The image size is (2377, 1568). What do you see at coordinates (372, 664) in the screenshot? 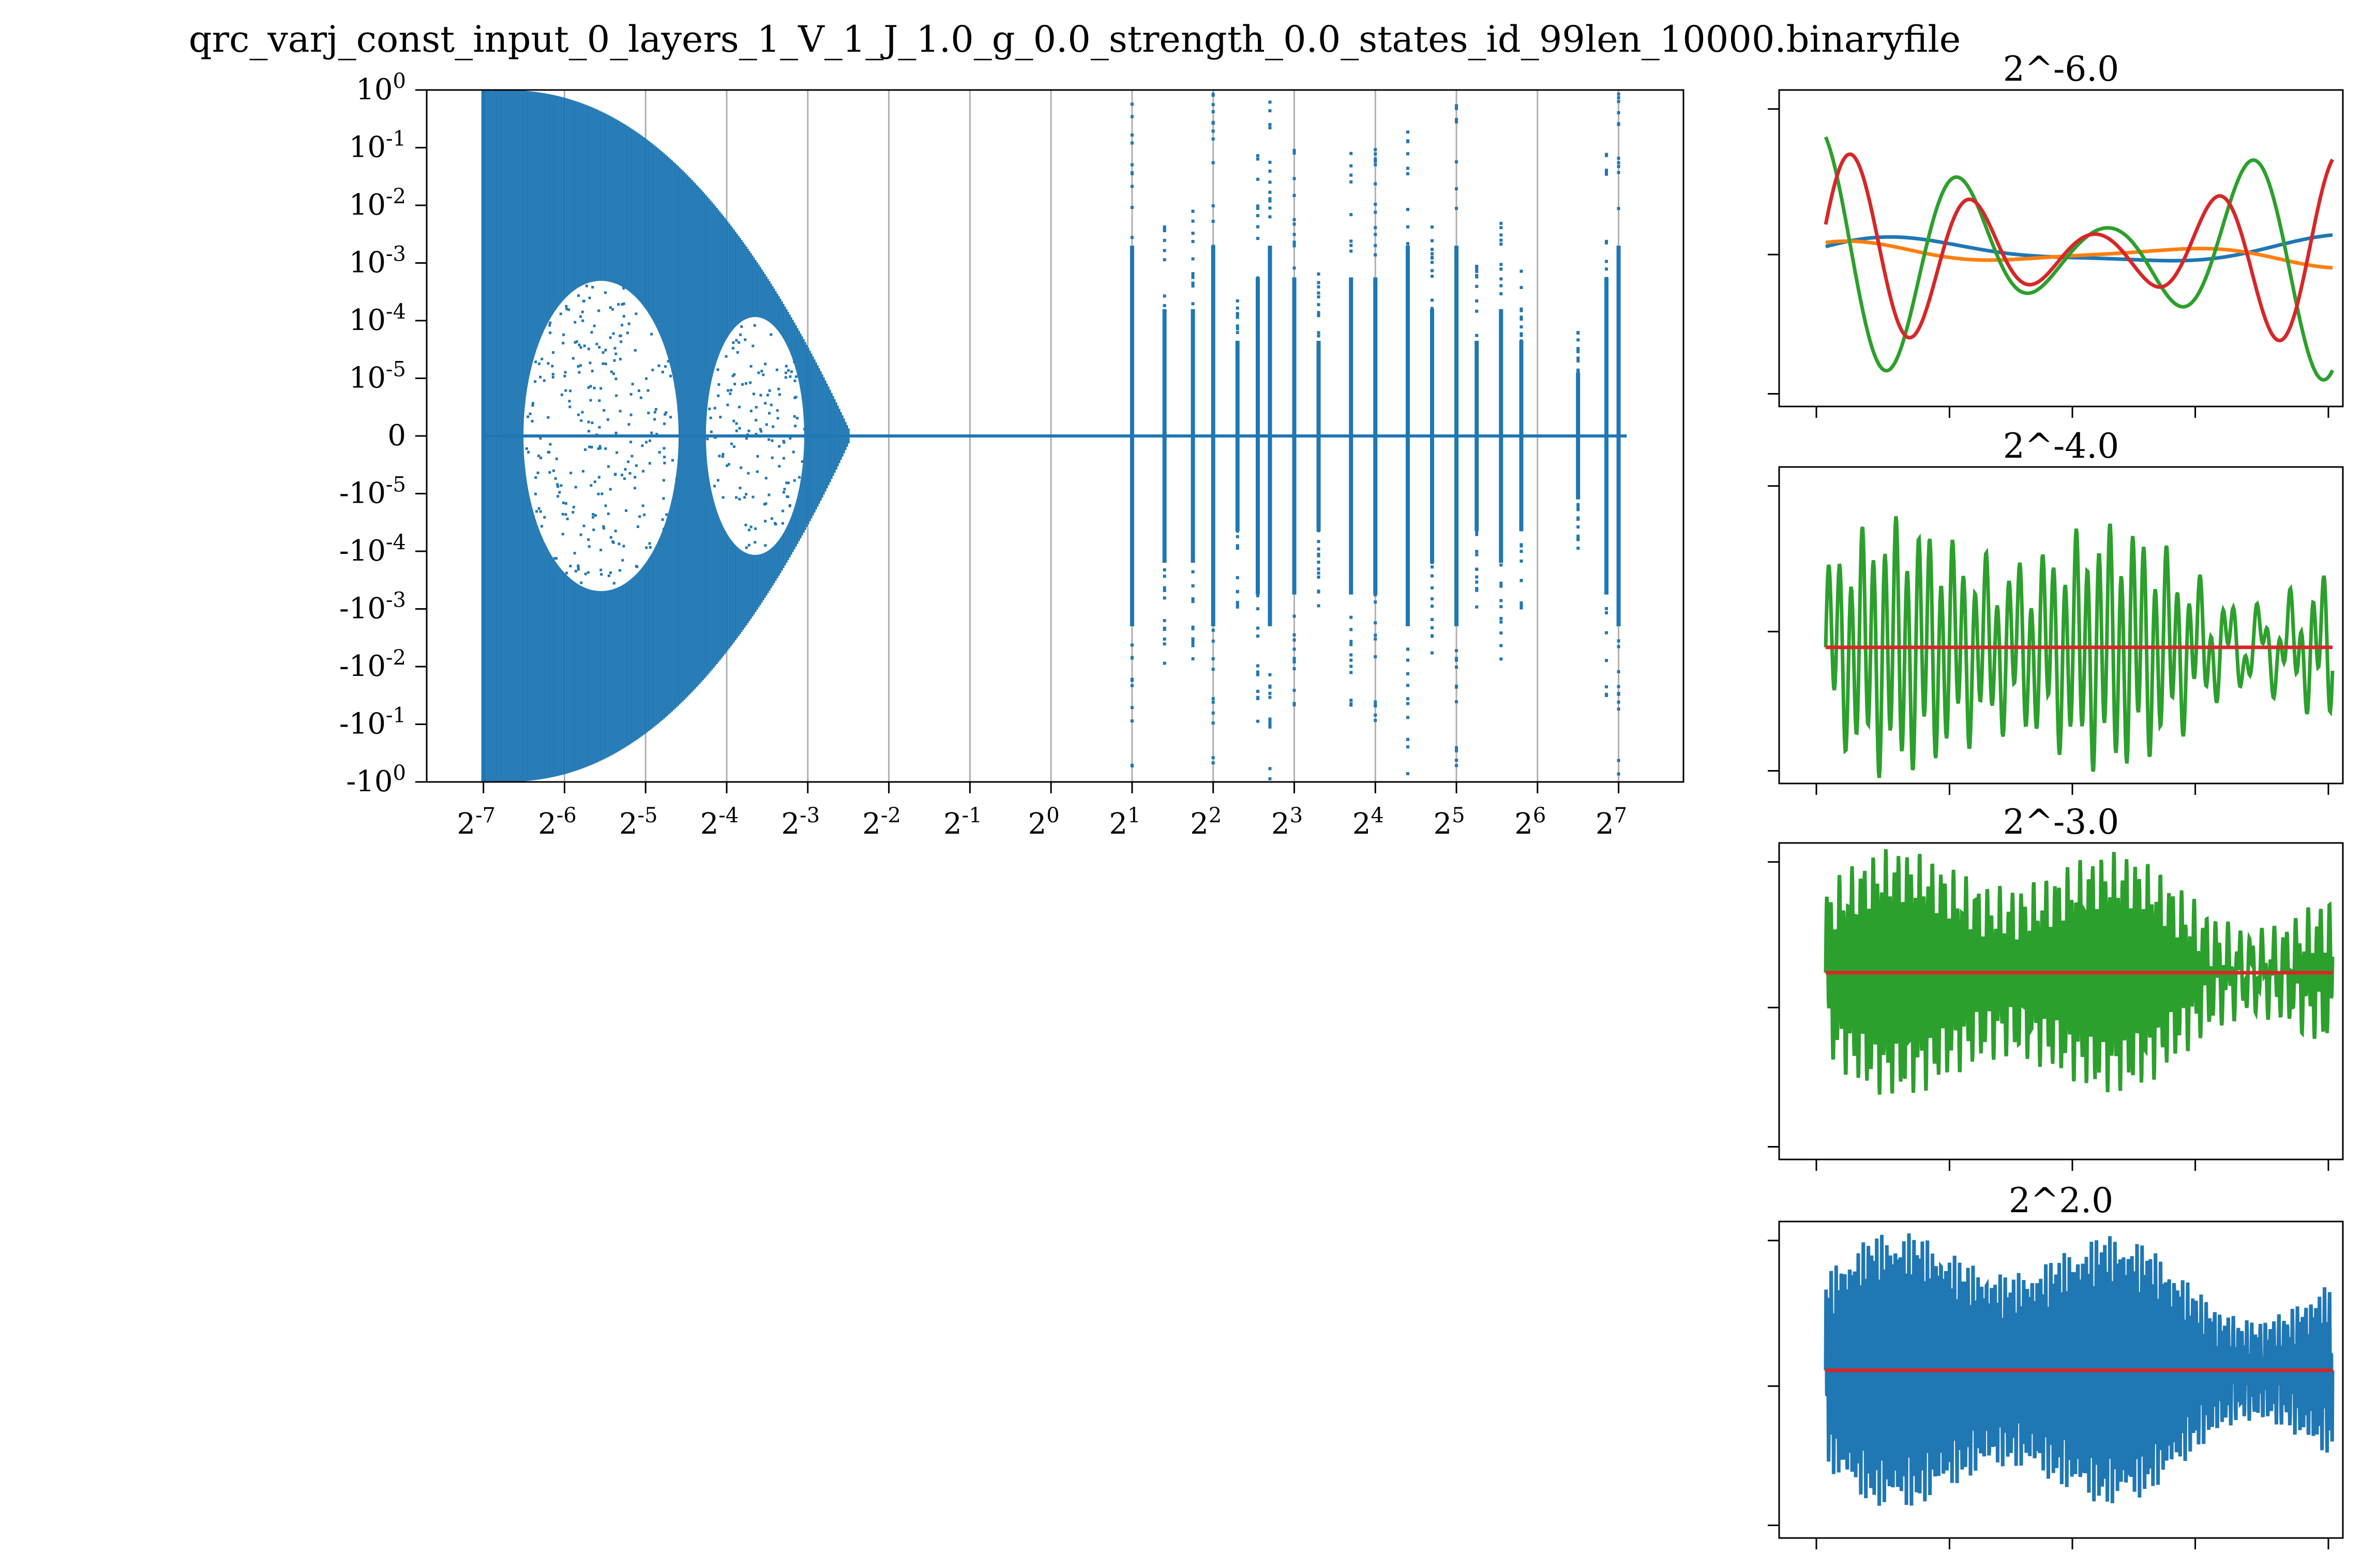
I see `y-tick-label: -10-2` at bounding box center [372, 664].